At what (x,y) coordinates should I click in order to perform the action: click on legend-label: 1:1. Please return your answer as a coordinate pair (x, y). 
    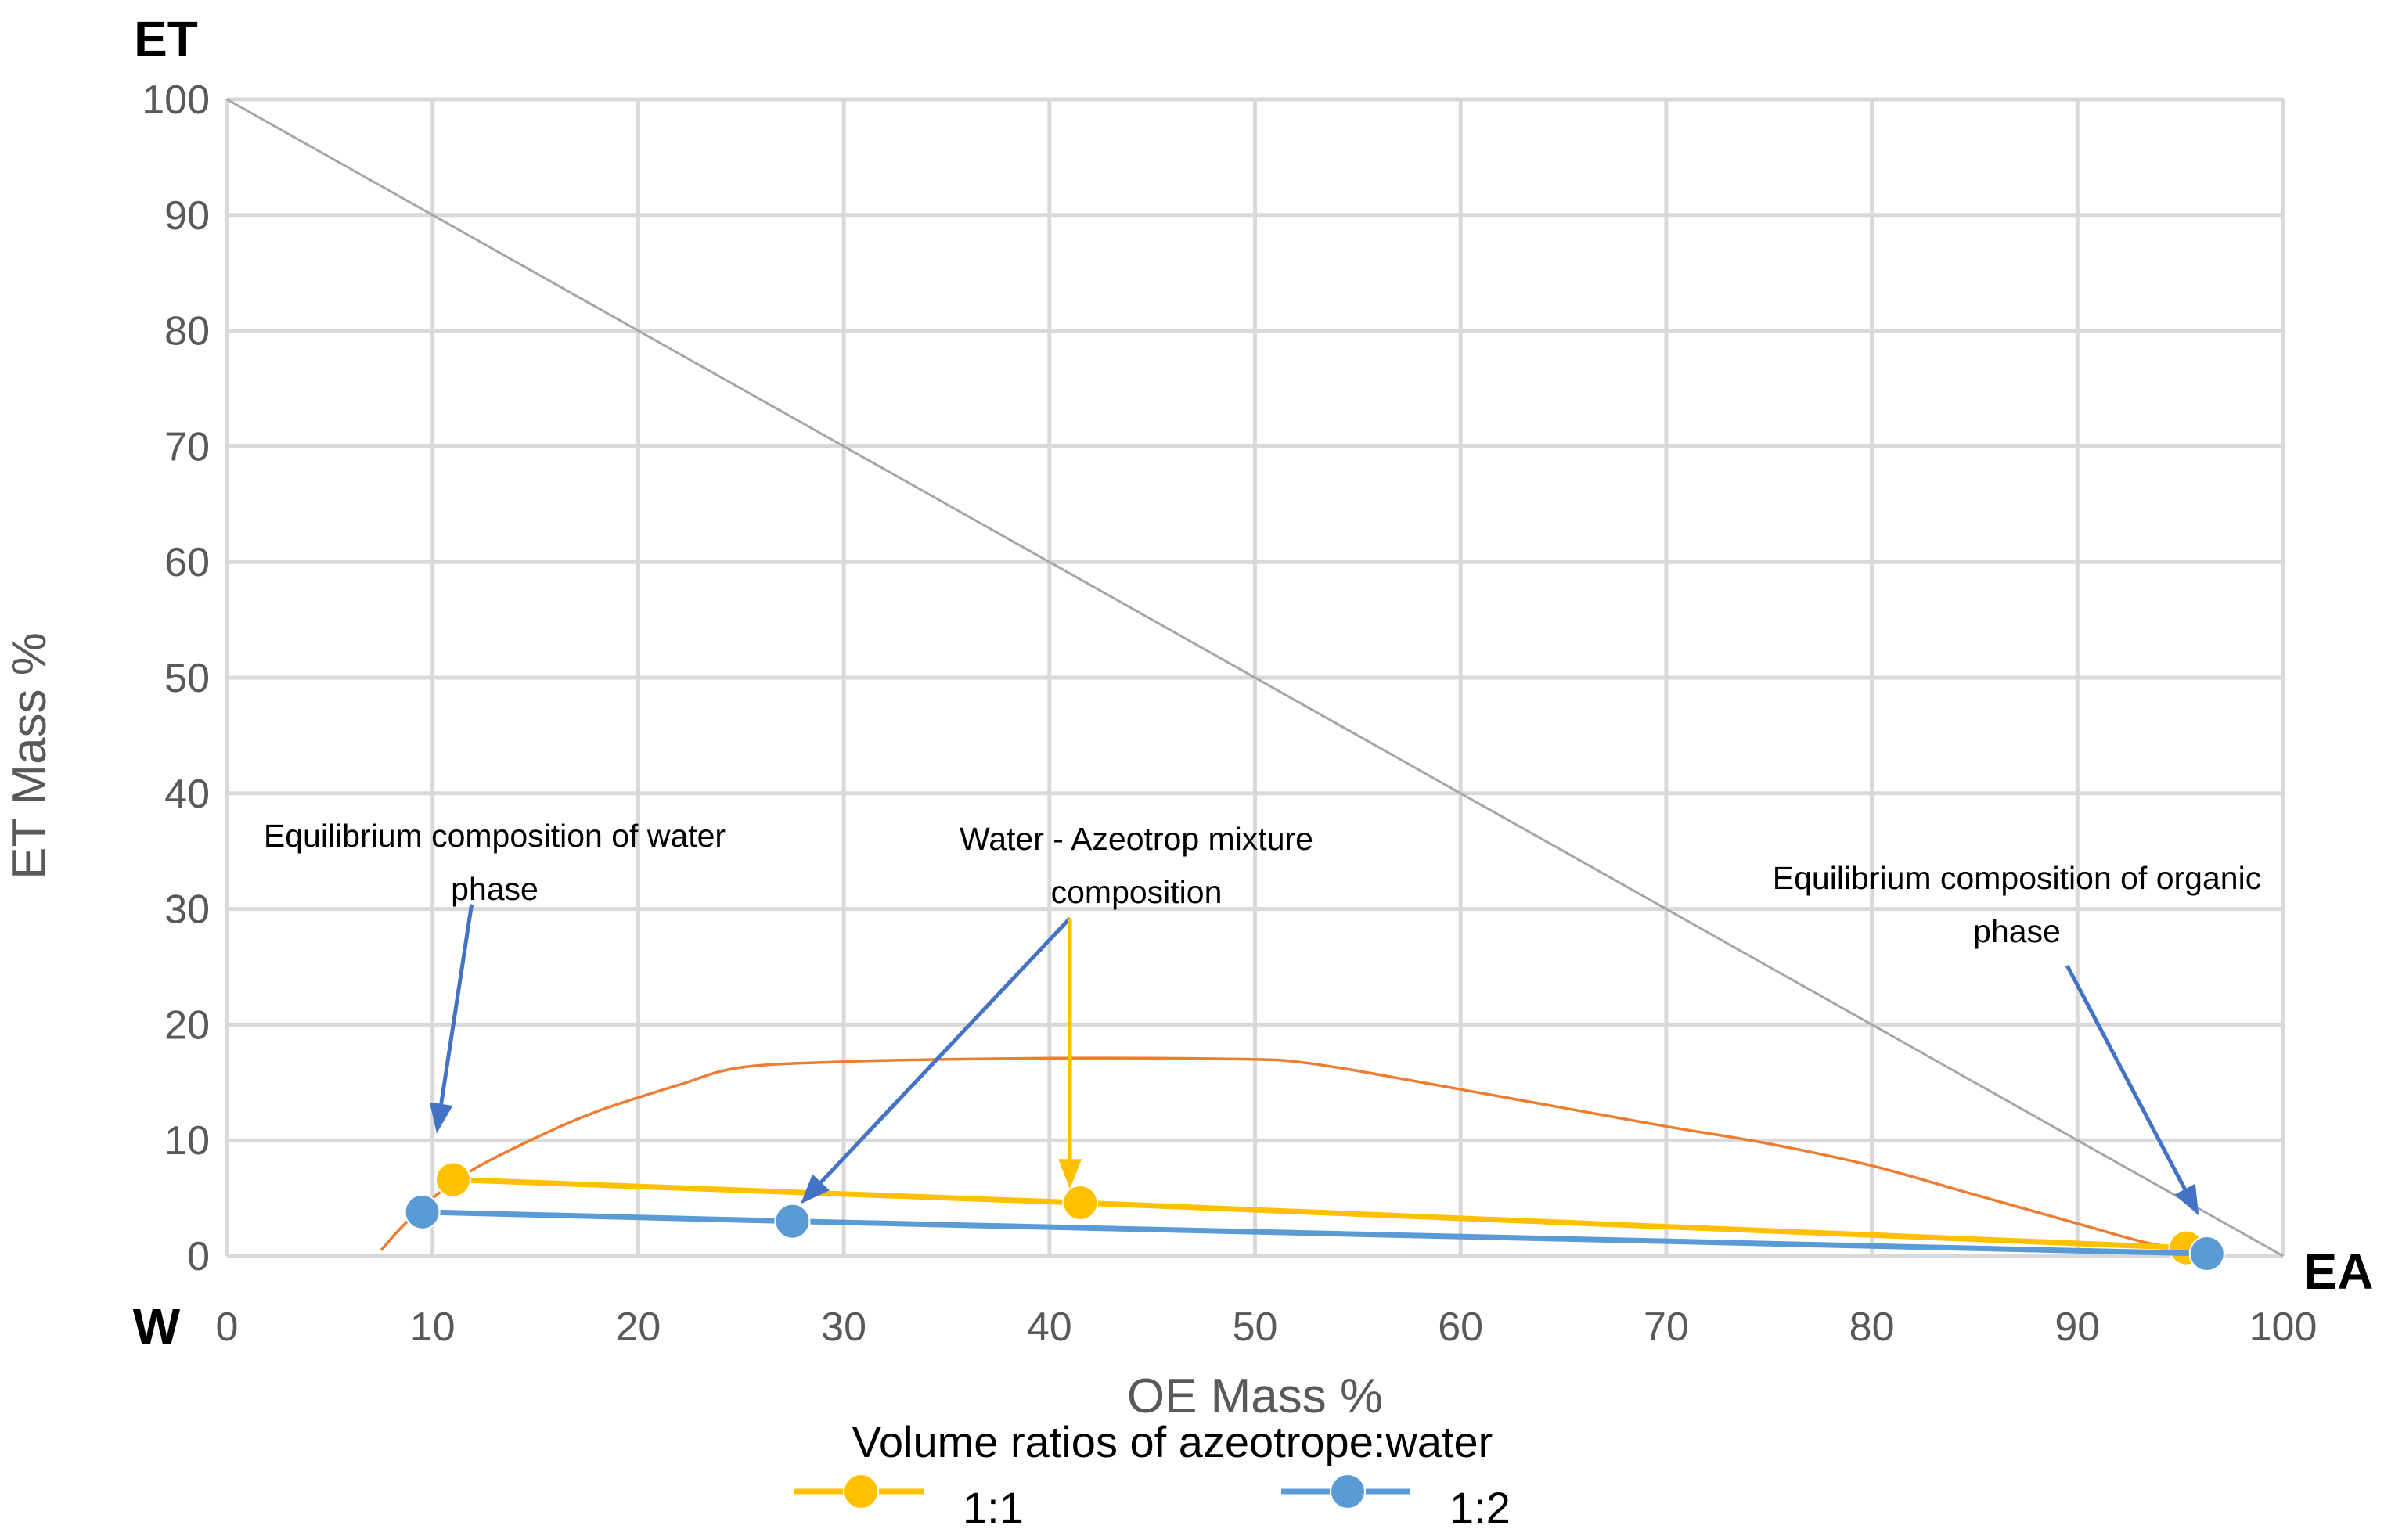
    Looking at the image, I should click on (994, 1507).